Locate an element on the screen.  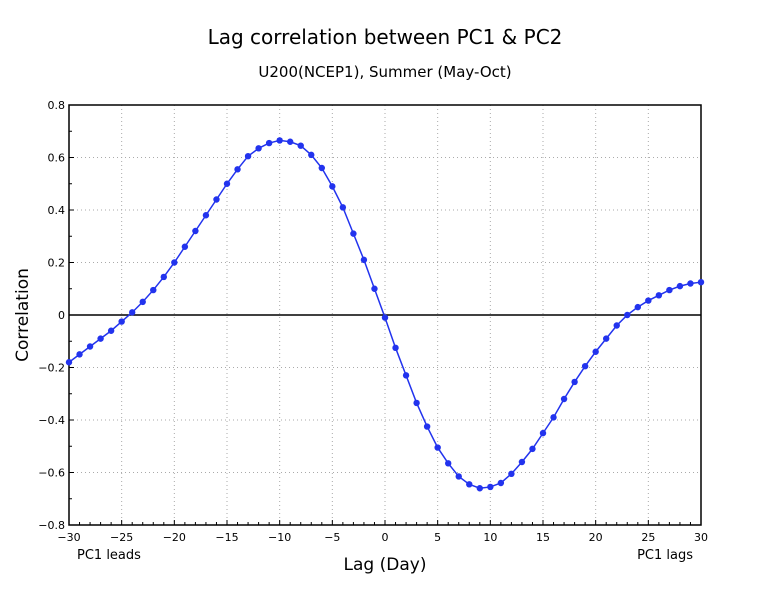
y-tick-label: −0.4 is located at coordinates (51, 420).